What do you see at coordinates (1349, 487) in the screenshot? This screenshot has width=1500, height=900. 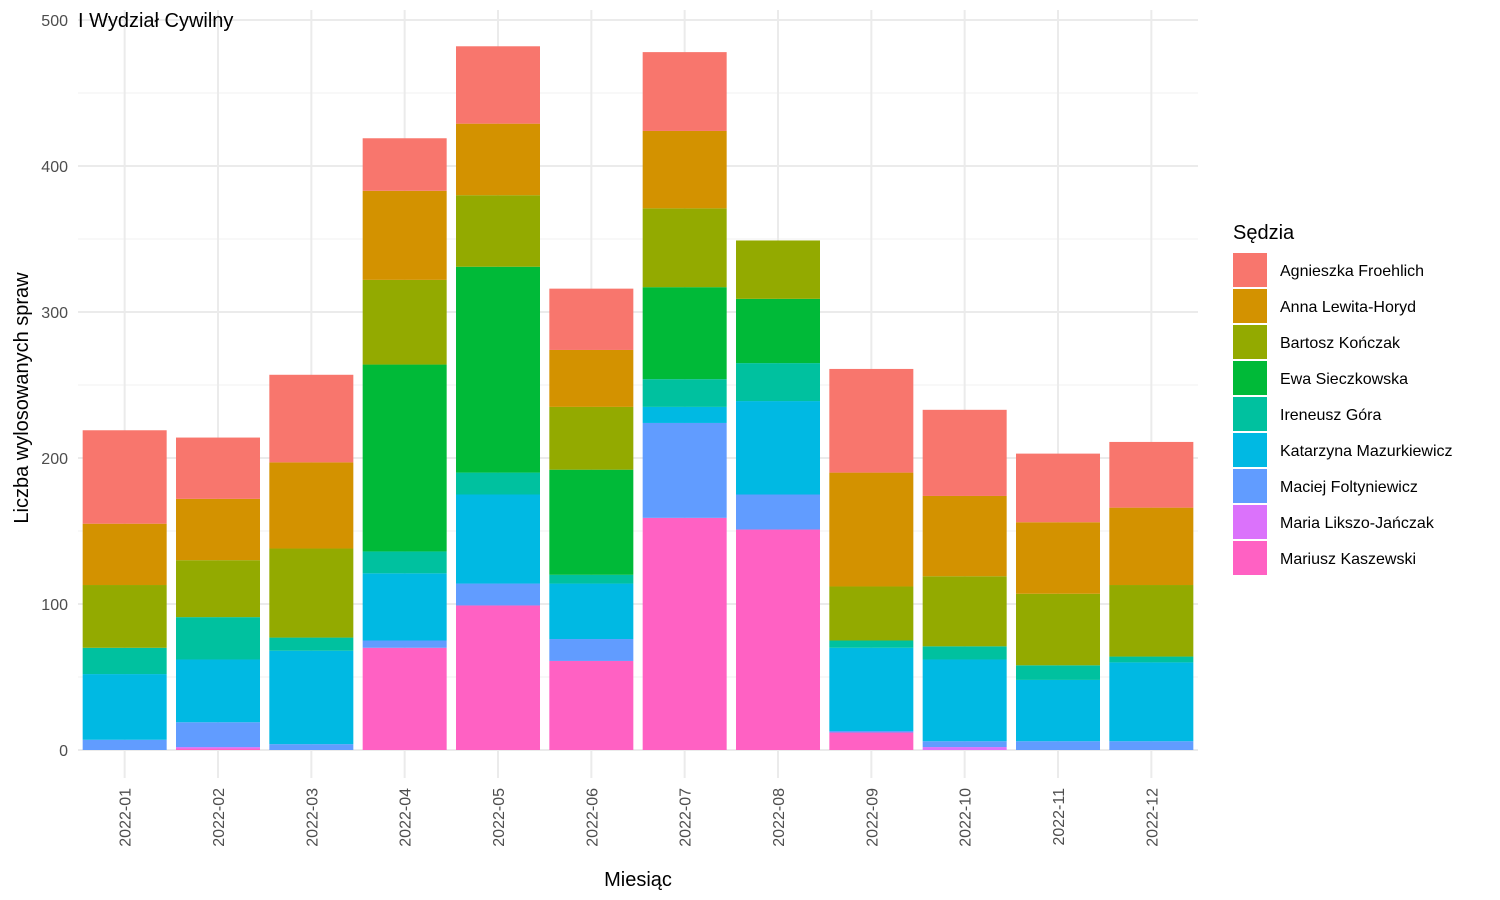 I see `legend-label: Maciej Foltyniewicz` at bounding box center [1349, 487].